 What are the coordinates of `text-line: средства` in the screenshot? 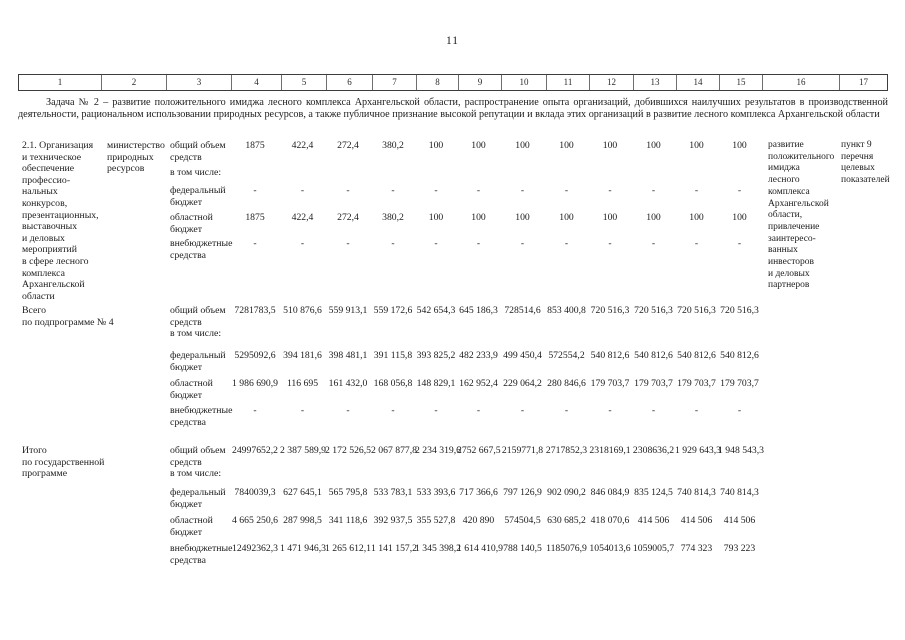 It's located at (188, 255).